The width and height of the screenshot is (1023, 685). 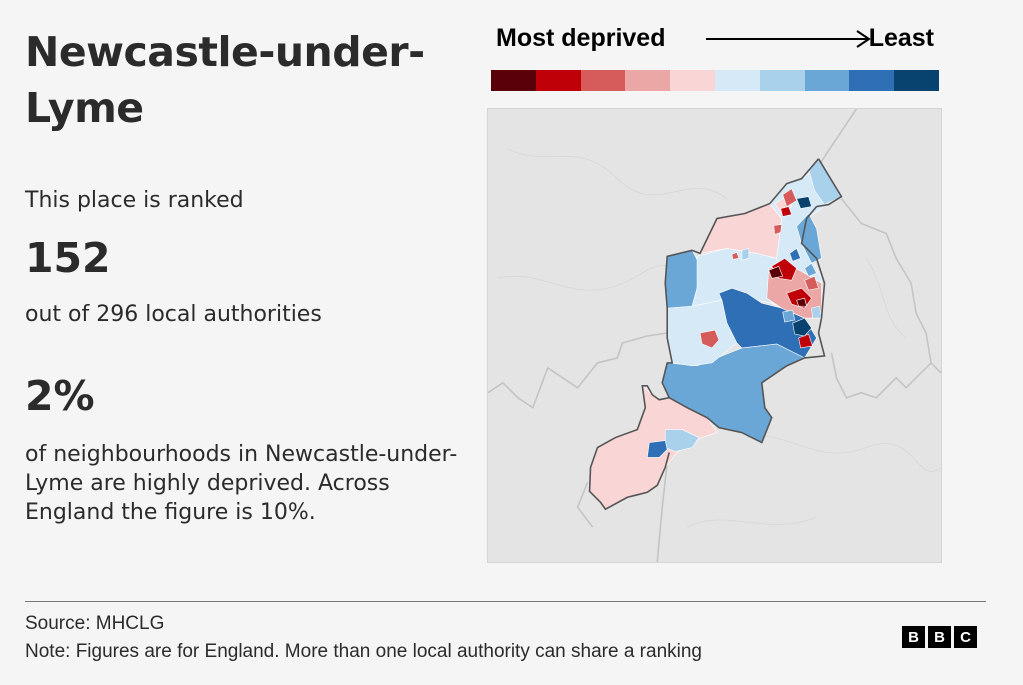 I want to click on bbc-logo-letter-b1: B, so click(x=913, y=637).